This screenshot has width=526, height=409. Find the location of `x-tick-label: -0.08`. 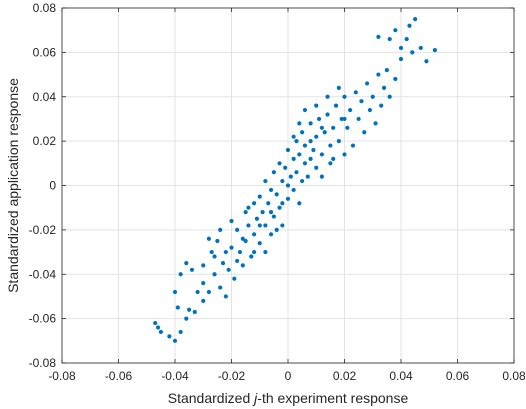

x-tick-label: -0.08 is located at coordinates (62, 376).